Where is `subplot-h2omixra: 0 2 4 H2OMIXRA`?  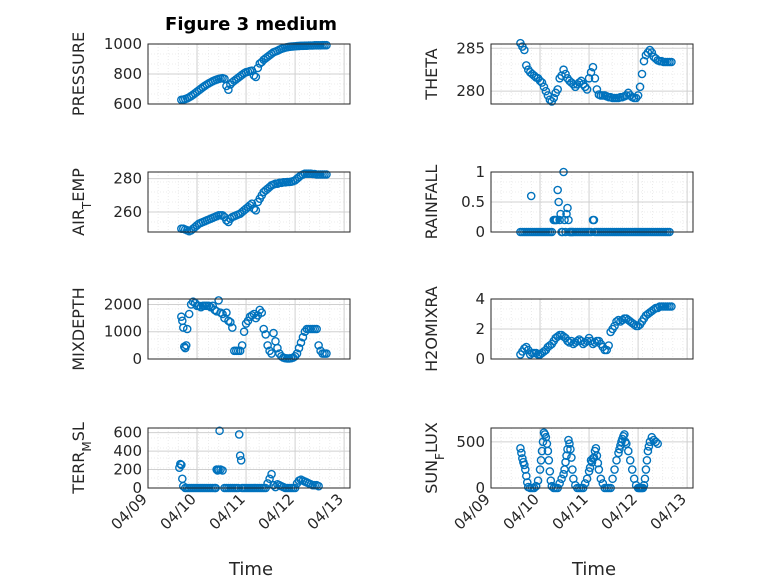 subplot-h2omixra: 0 2 4 H2OMIXRA is located at coordinates (558, 329).